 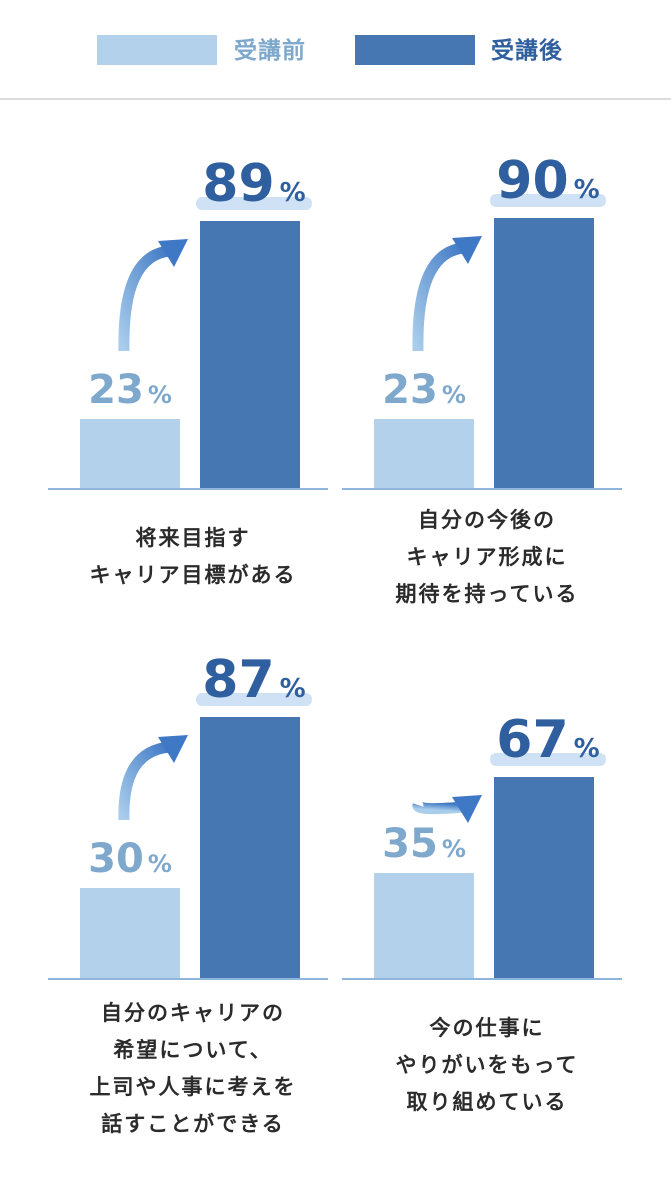 I want to click on legend-divider, so click(x=335, y=99).